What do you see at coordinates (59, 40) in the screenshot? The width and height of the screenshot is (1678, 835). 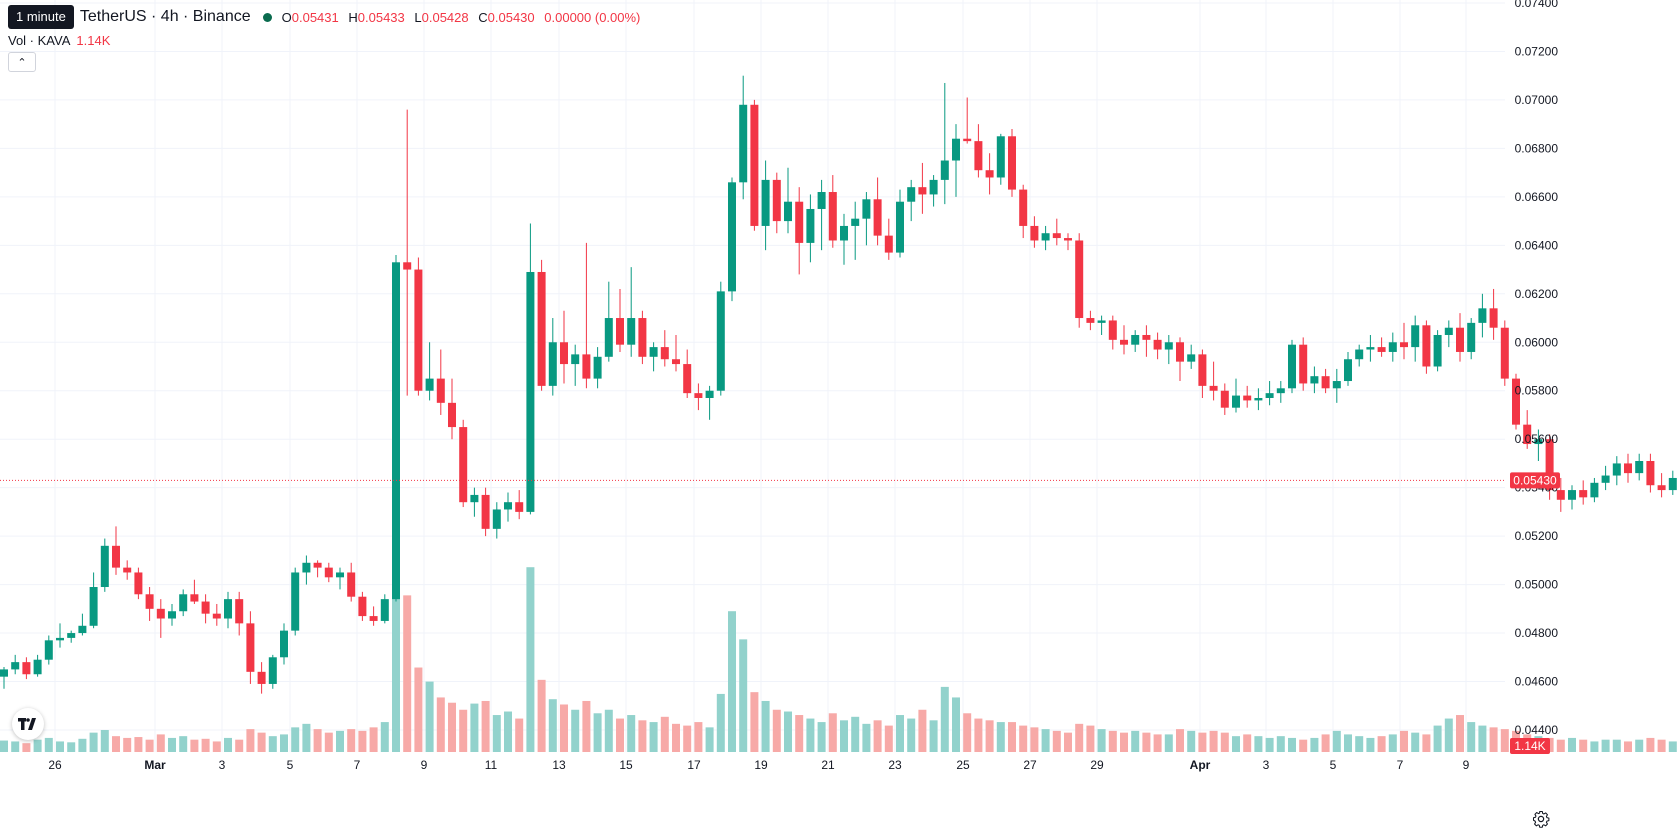 I see `volume-legend: Vol · KAVA 1.14K` at bounding box center [59, 40].